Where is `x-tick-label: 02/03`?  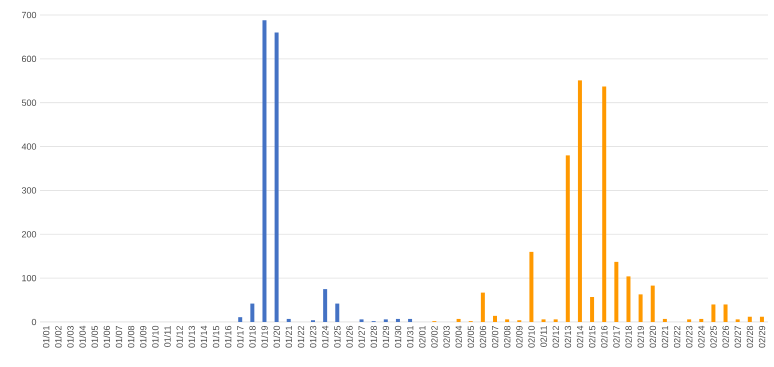
x-tick-label: 02/03 is located at coordinates (446, 337).